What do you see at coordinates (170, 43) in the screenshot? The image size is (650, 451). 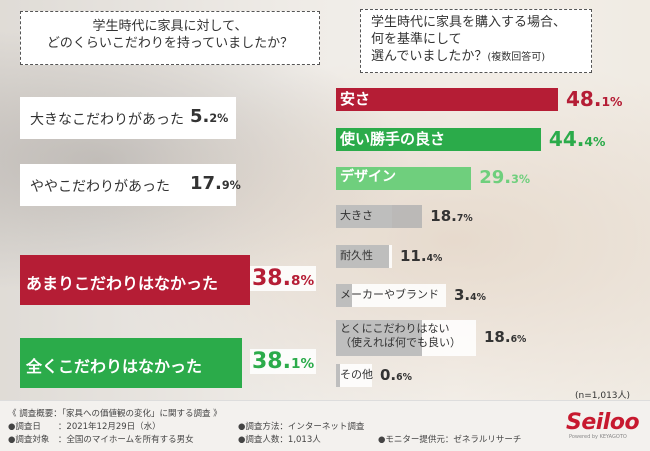 I see `left-question-line-2: どのくらいこだわりを持っていましたか？` at bounding box center [170, 43].